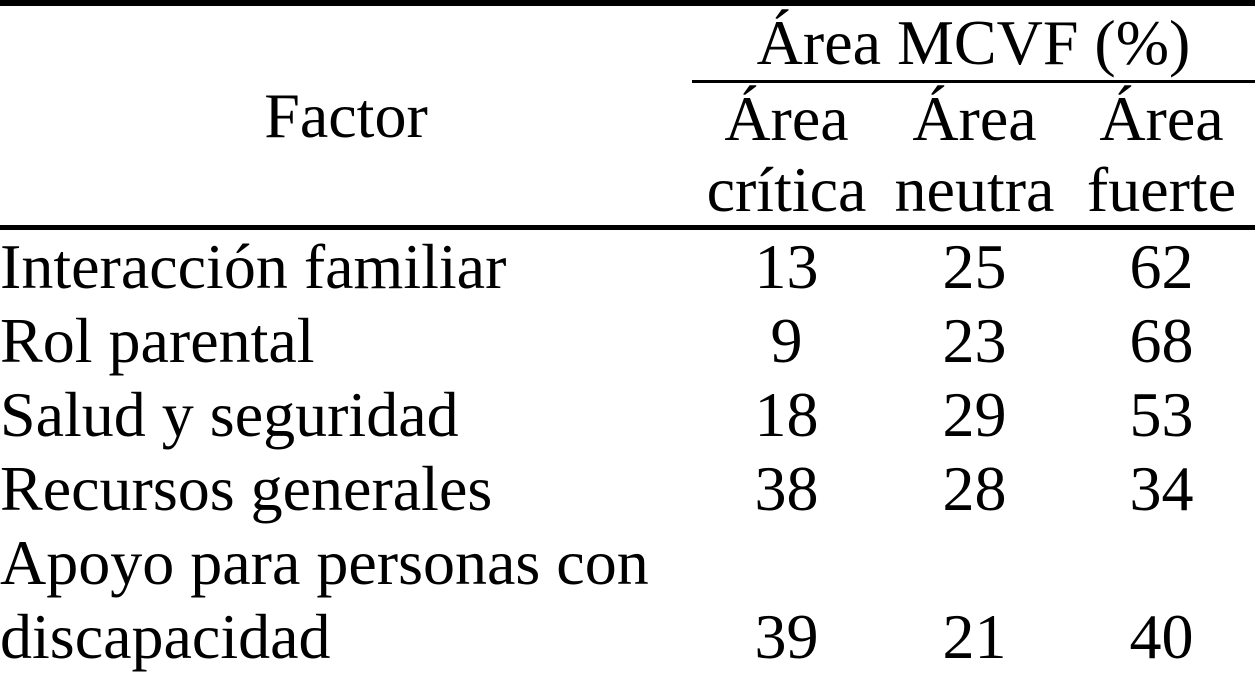 The image size is (1255, 673). Describe the element at coordinates (253, 266) in the screenshot. I see `factor-cell: Interacción familiar` at that location.